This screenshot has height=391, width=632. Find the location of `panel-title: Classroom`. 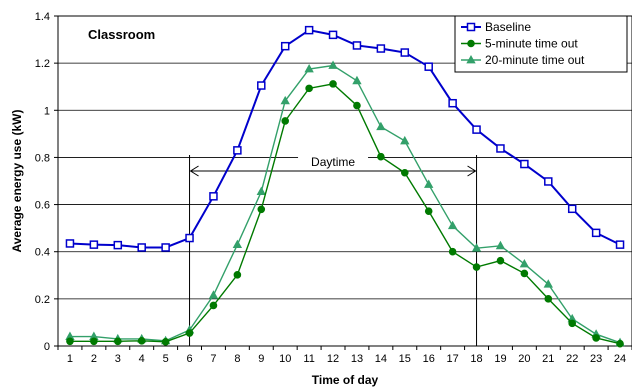

panel-title: Classroom is located at coordinates (121, 34).